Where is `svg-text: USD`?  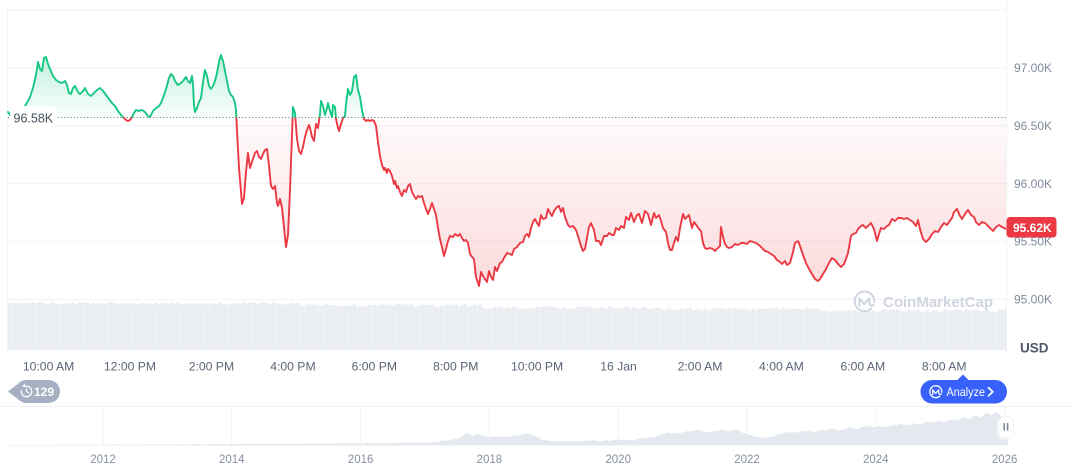 svg-text: USD is located at coordinates (1034, 348).